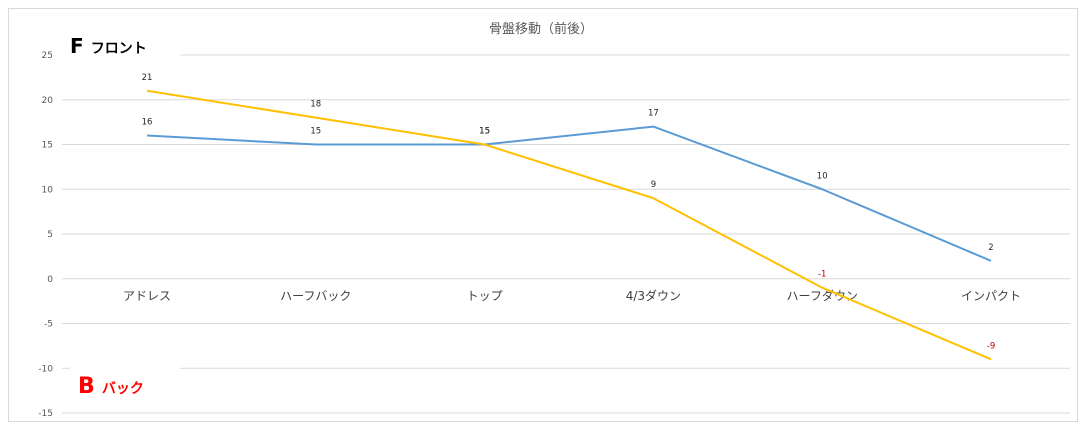 The image size is (1088, 436). Describe the element at coordinates (45, 414) in the screenshot. I see `y-tick-label: -15` at that location.